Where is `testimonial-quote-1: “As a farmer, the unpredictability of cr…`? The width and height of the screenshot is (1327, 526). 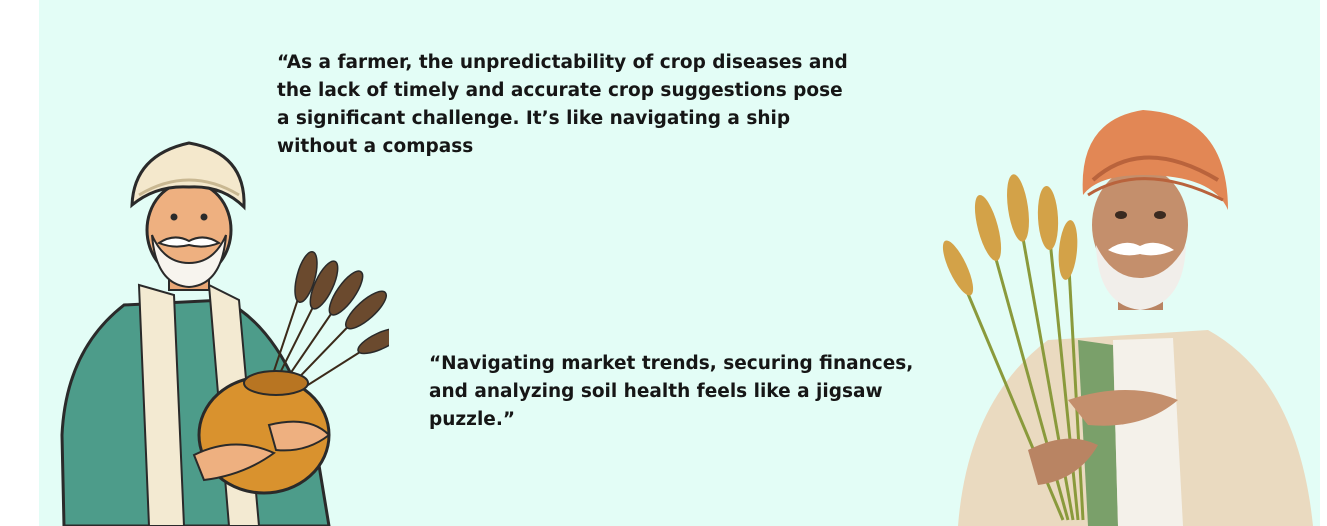 testimonial-quote-1: “As a farmer, the unpredictability of cr… is located at coordinates (562, 104).